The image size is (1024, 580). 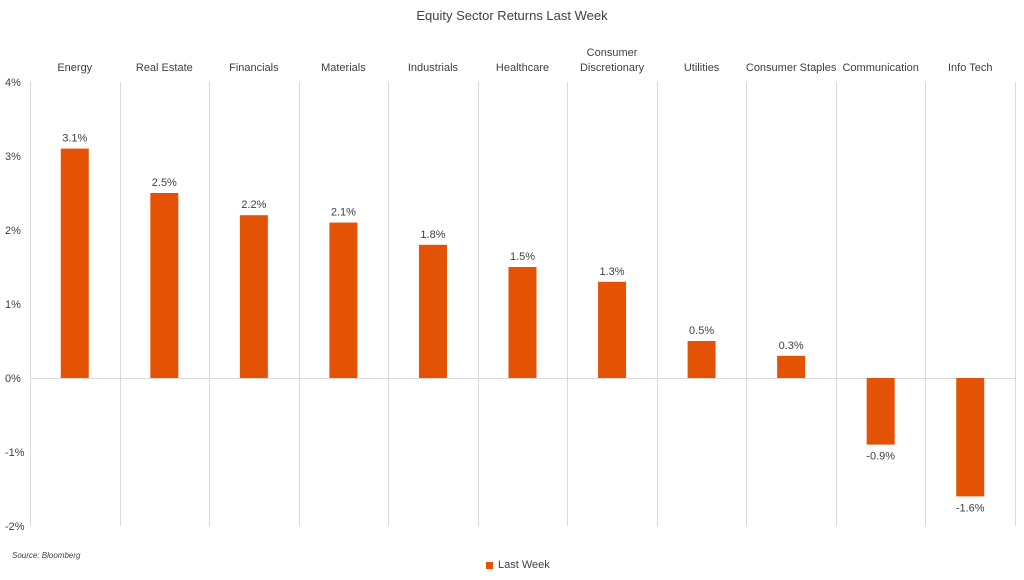 What do you see at coordinates (46, 555) in the screenshot?
I see `source-note: Source: Bloomberg` at bounding box center [46, 555].